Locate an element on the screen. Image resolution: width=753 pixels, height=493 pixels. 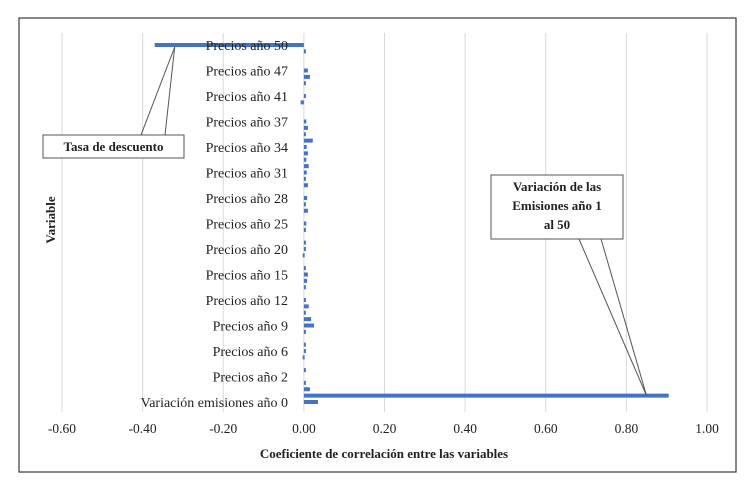
y-tick-label: Precios año 34 is located at coordinates (247, 148).